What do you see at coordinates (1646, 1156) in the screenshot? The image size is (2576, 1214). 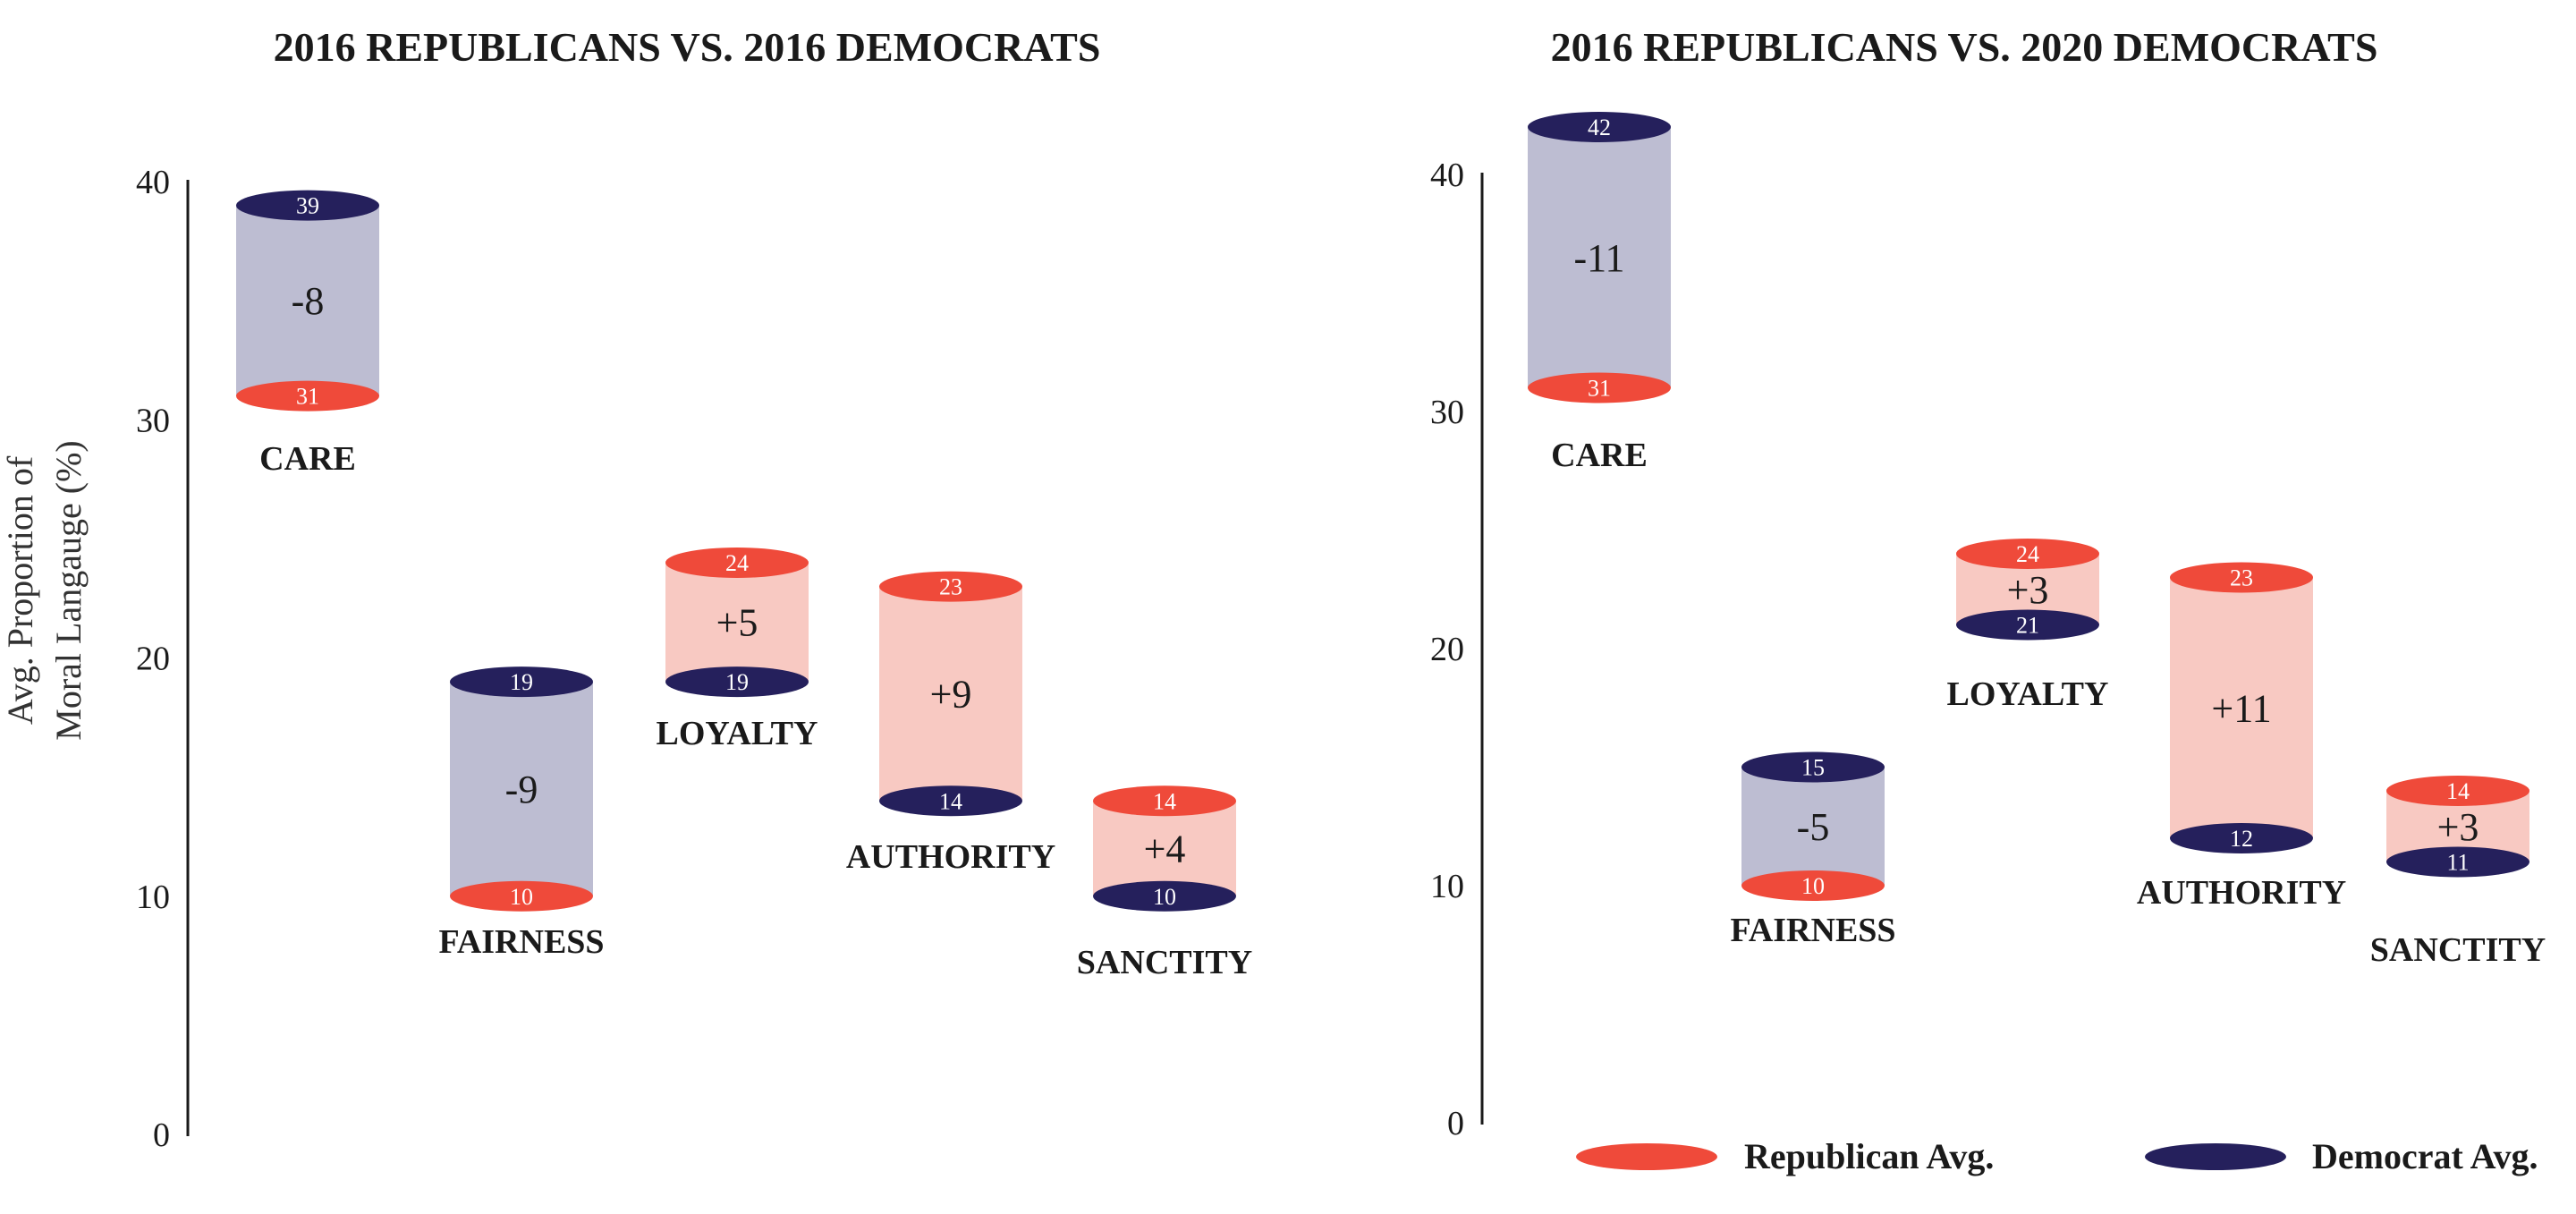 I see `republican-legend-swatch` at bounding box center [1646, 1156].